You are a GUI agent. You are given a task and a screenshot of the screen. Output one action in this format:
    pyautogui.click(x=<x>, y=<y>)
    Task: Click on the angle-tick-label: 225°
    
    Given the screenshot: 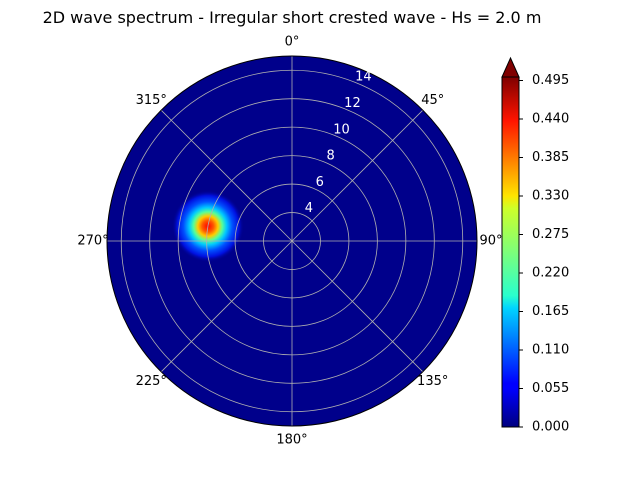 What is the action you would take?
    pyautogui.click(x=151, y=381)
    